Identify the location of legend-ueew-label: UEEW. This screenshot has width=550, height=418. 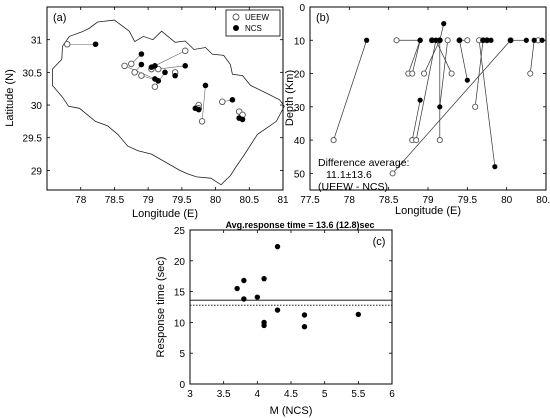
(257, 17).